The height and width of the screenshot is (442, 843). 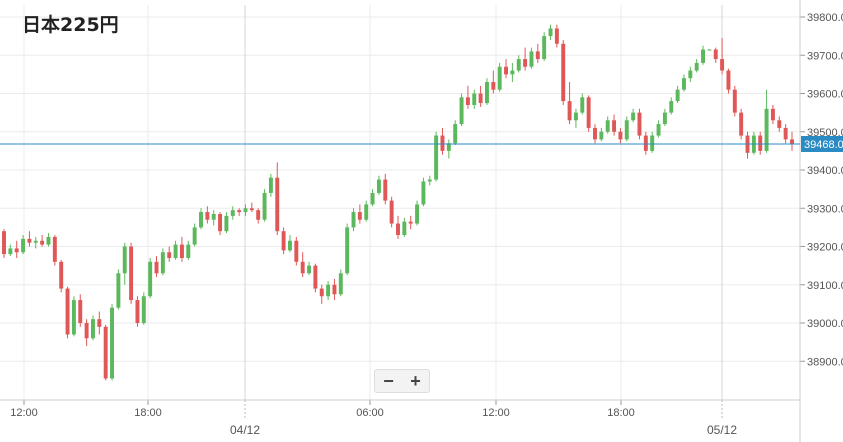 I want to click on y-tick-label: 39100.0, so click(x=825, y=286).